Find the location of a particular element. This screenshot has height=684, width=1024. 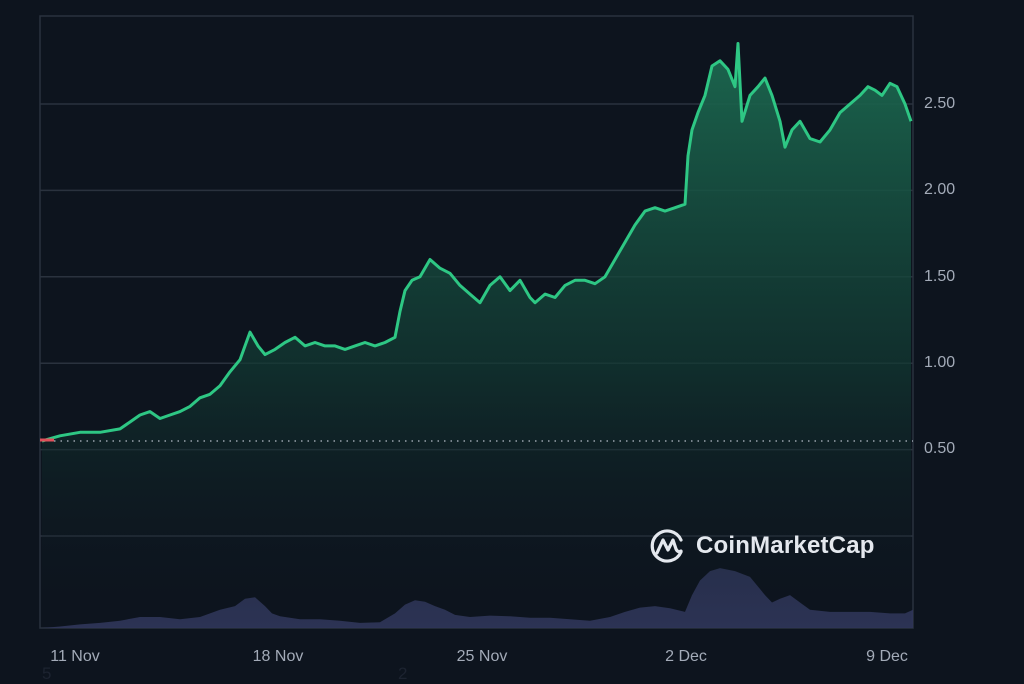

x-tick: 9 Dec is located at coordinates (887, 656).